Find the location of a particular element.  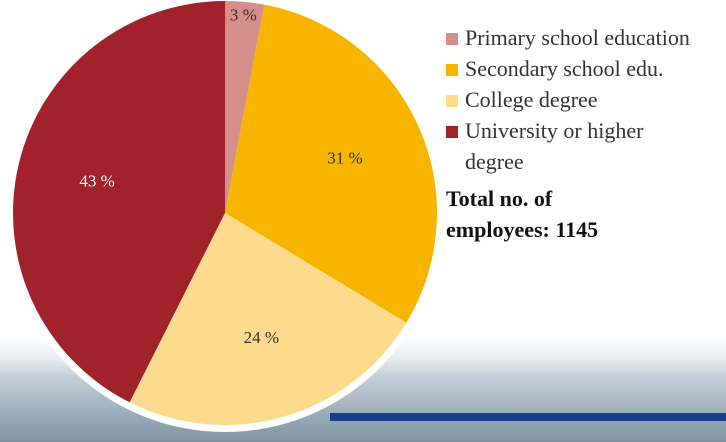

data-label: 24 % is located at coordinates (261, 337).